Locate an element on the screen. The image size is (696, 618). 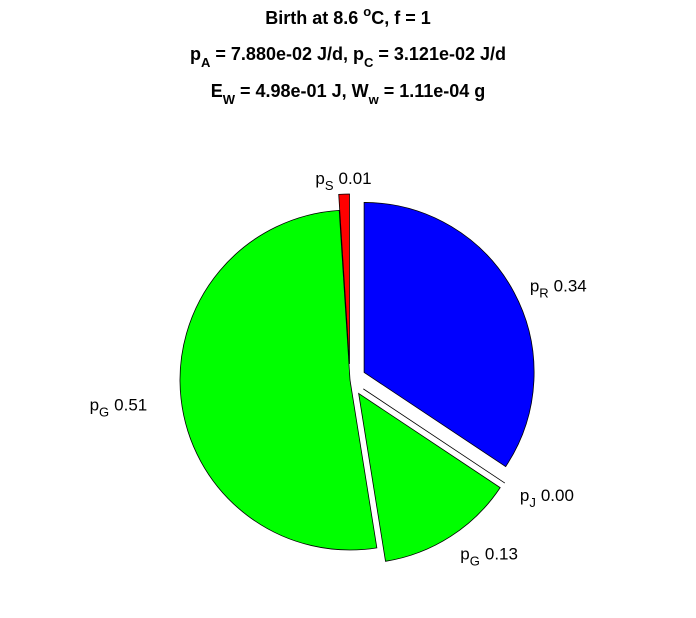
slice-label: pG 0.13 is located at coordinates (489, 557).